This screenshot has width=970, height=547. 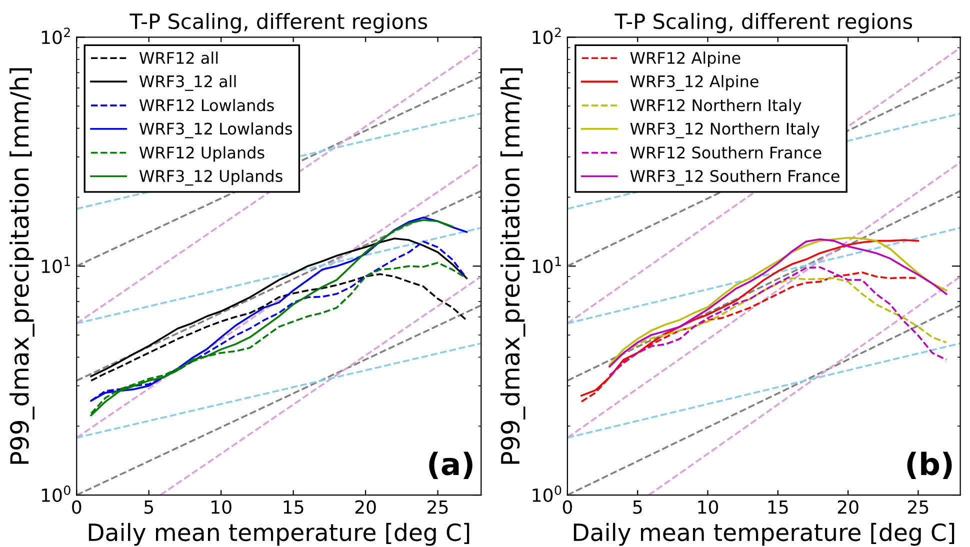 I want to click on legend-label: WRF3_12 Southern France, so click(x=735, y=178).